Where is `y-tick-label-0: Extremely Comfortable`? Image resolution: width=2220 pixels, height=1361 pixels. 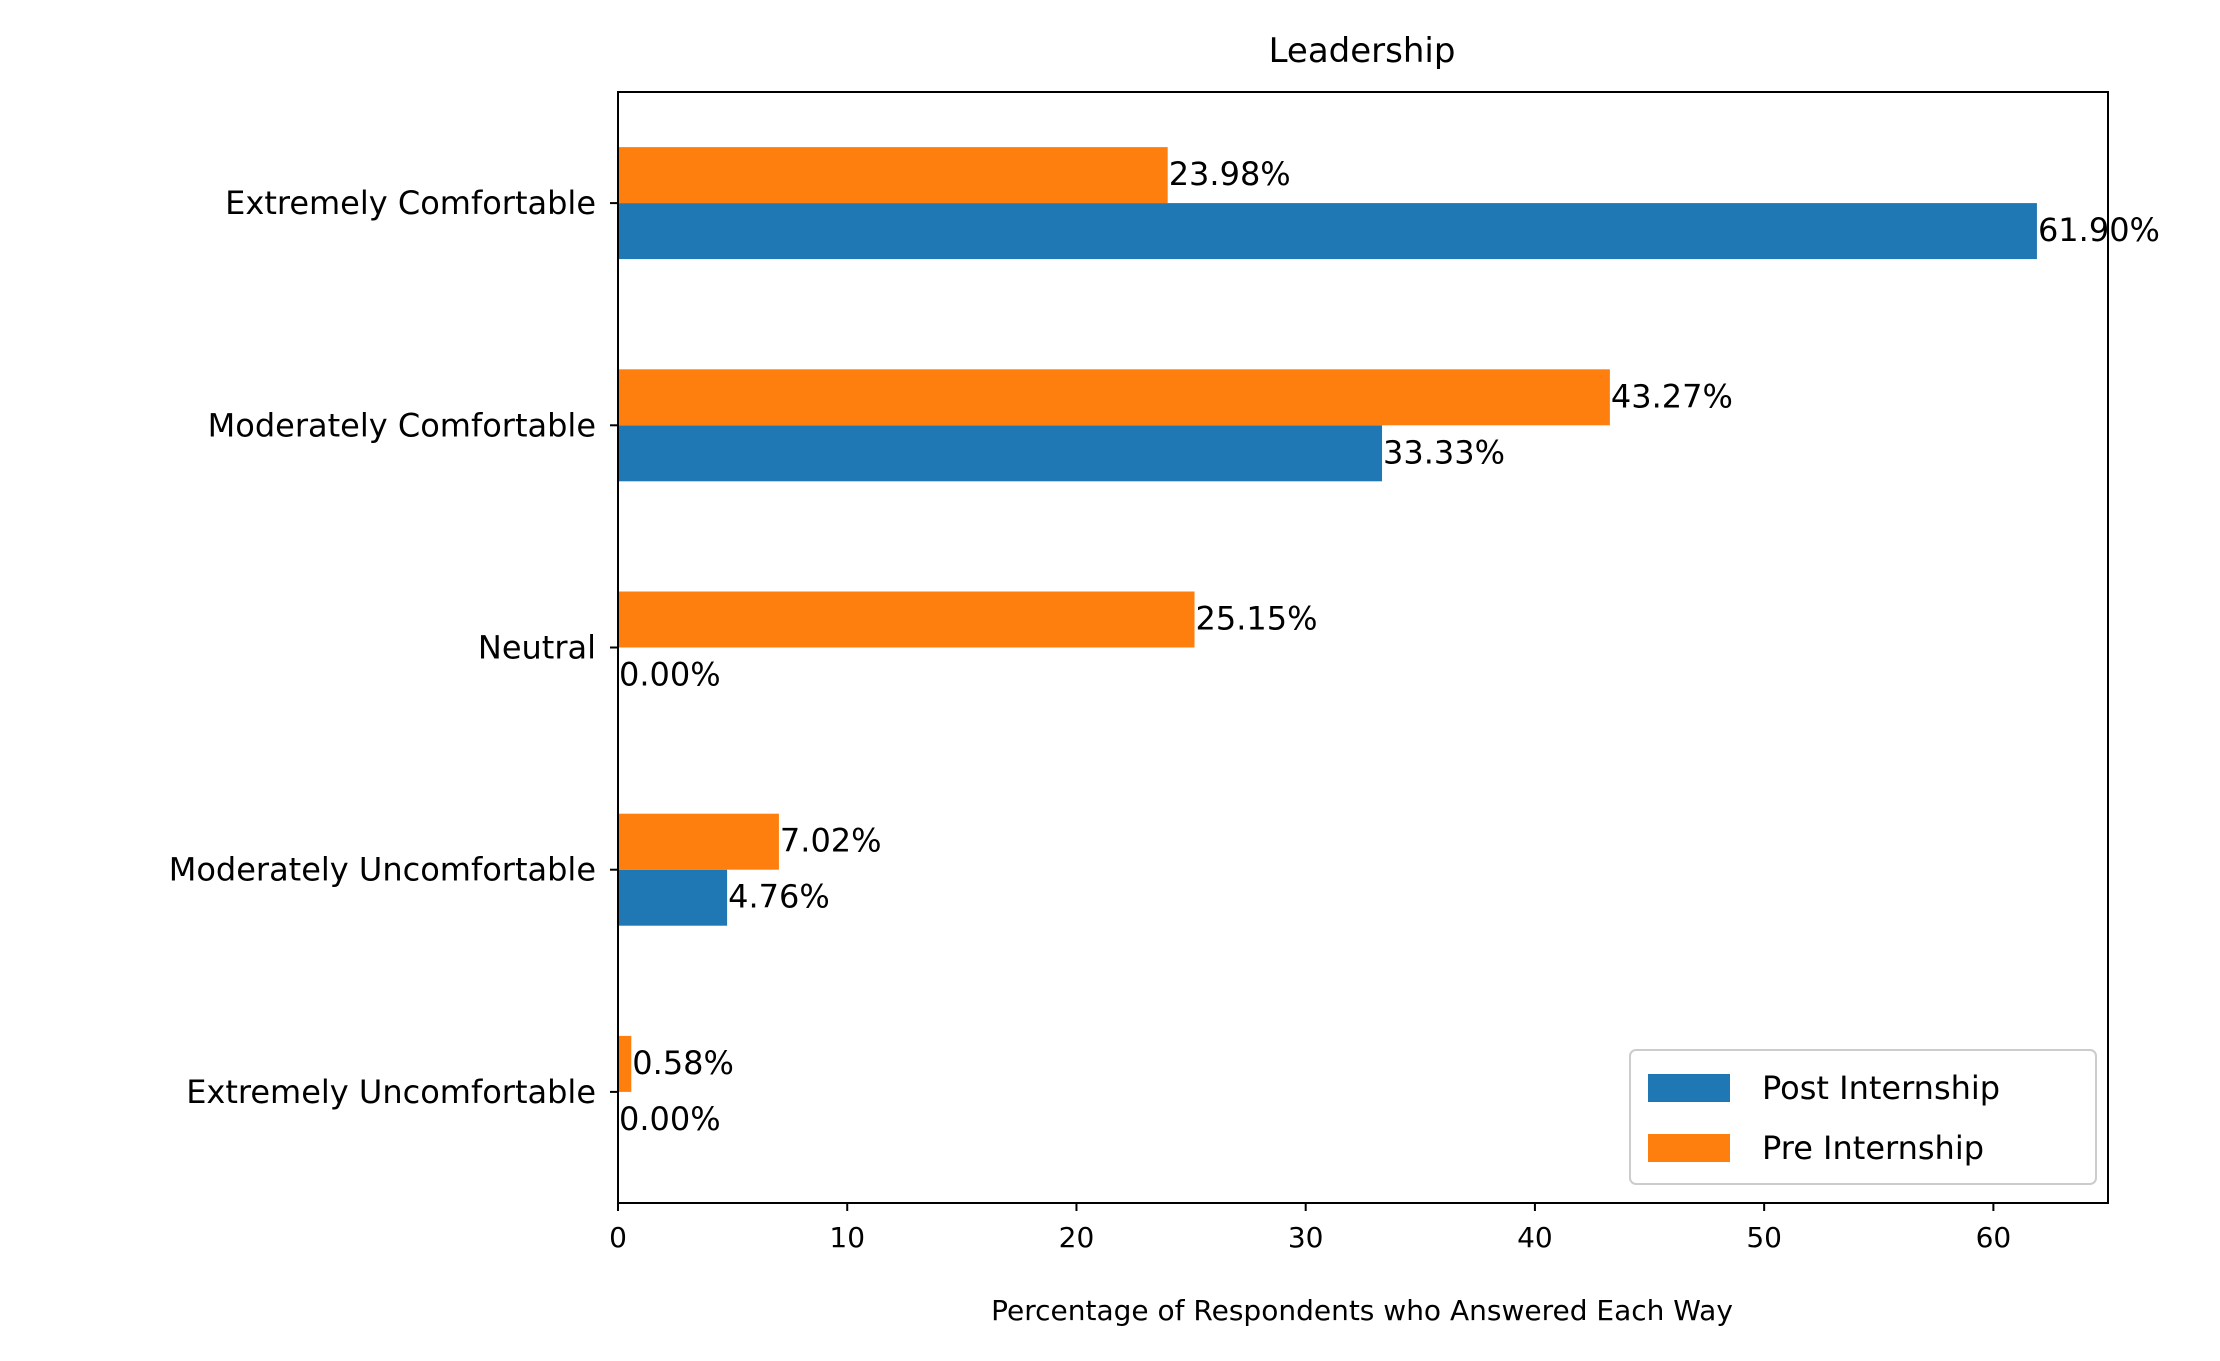
y-tick-label-0: Extremely Comfortable is located at coordinates (410, 203).